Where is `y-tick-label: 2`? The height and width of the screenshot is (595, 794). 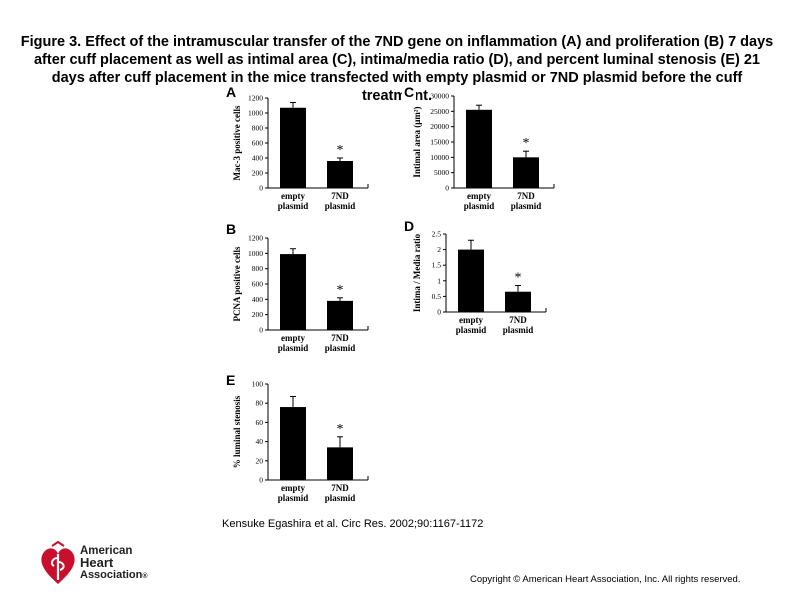 y-tick-label: 2 is located at coordinates (439, 249).